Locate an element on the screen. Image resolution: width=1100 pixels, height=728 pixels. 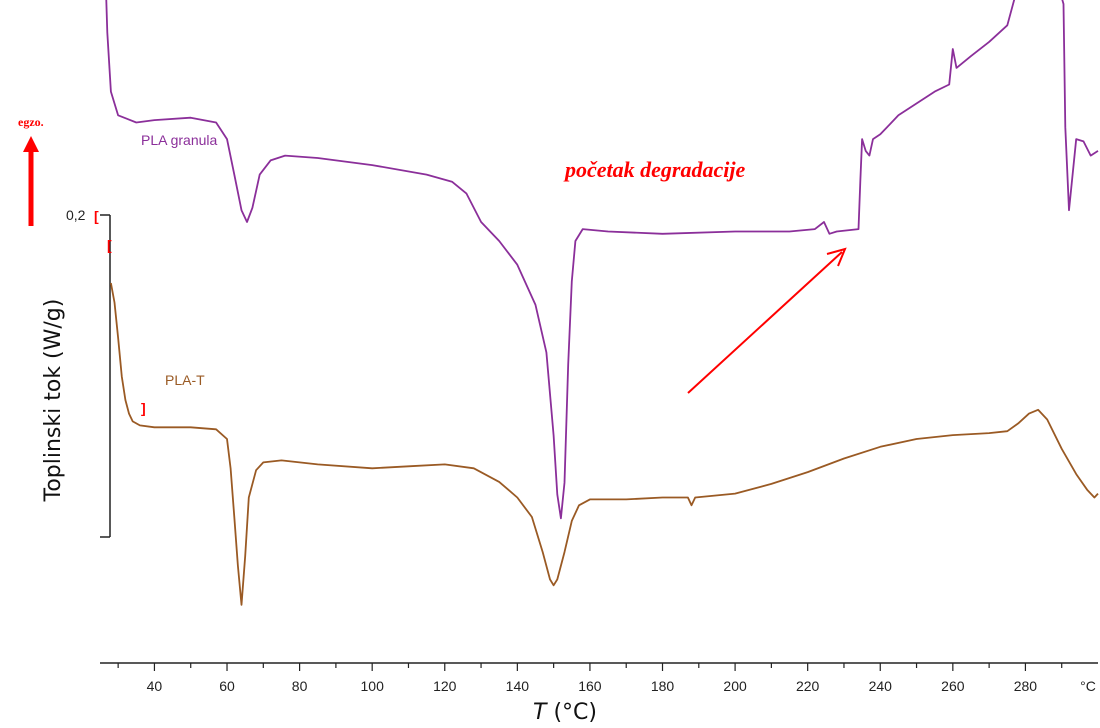
x-tick-label: 160 is located at coordinates (590, 686).